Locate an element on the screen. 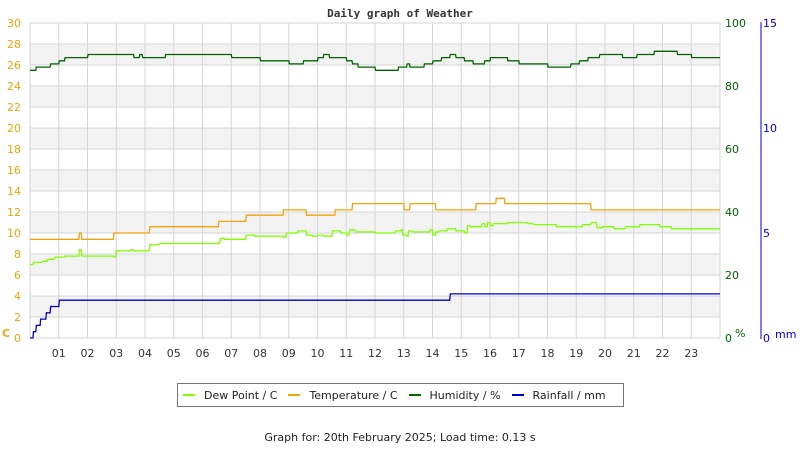 The width and height of the screenshot is (800, 450). svg-text: 100 is located at coordinates (735, 23).